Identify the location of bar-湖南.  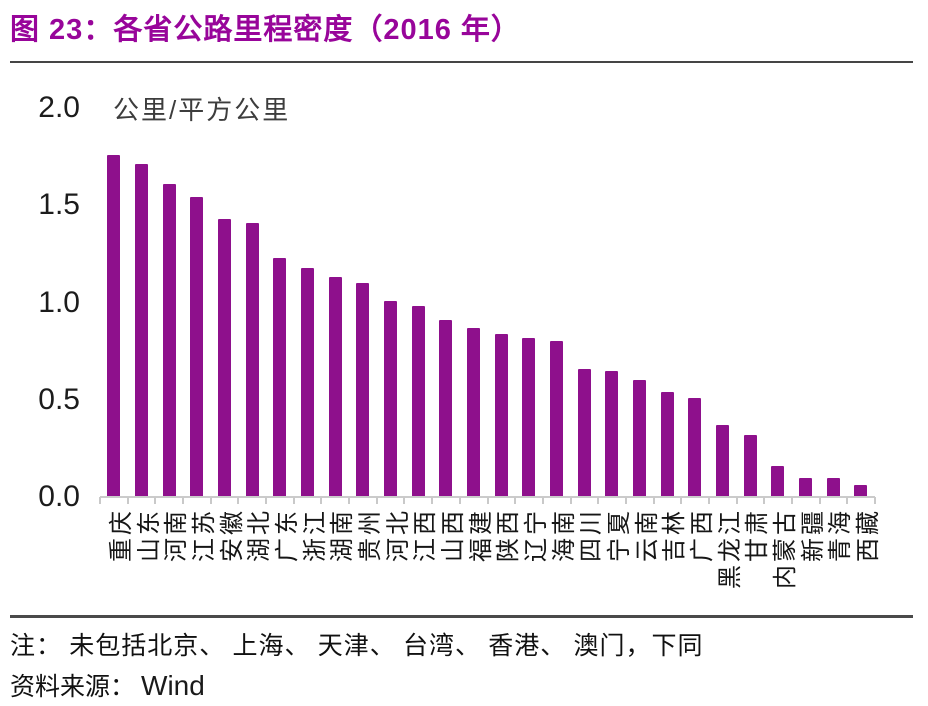
(335, 387).